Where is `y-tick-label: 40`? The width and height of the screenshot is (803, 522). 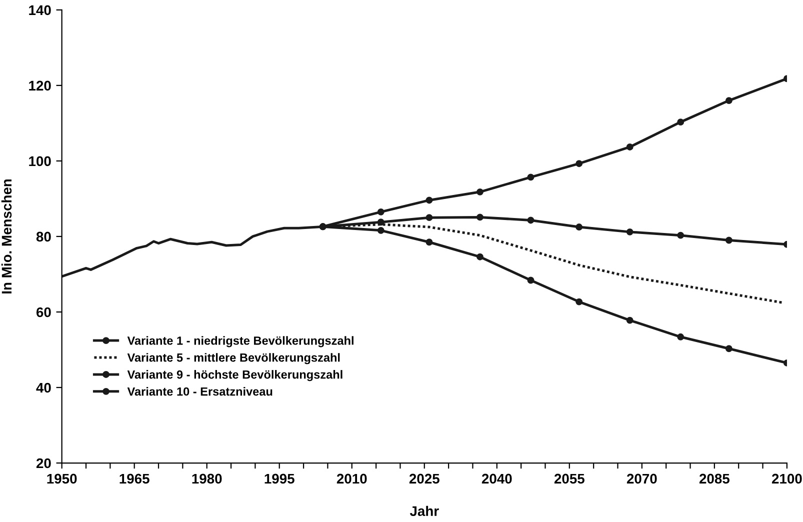
y-tick-label: 40 is located at coordinates (43, 387).